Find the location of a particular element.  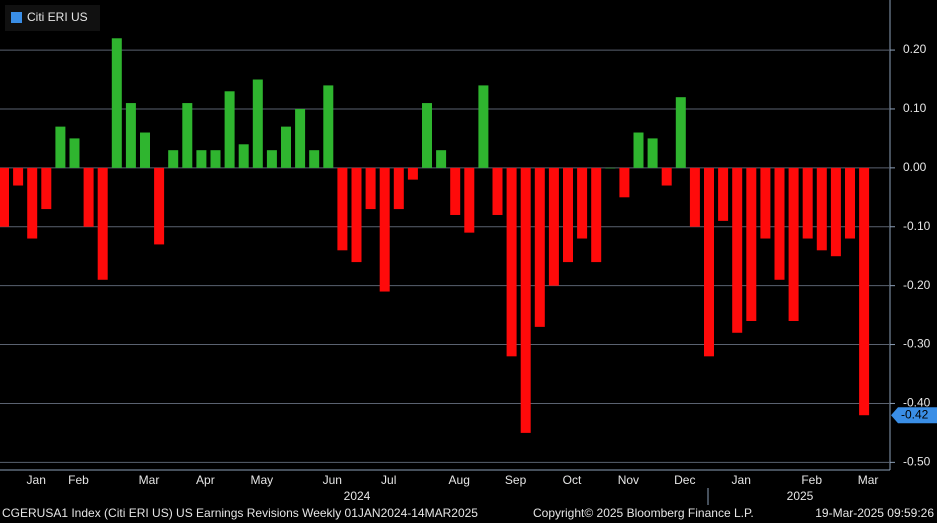

footer-copyright: Copyright© 2025 Bloomberg Finance L.P. is located at coordinates (643, 513).